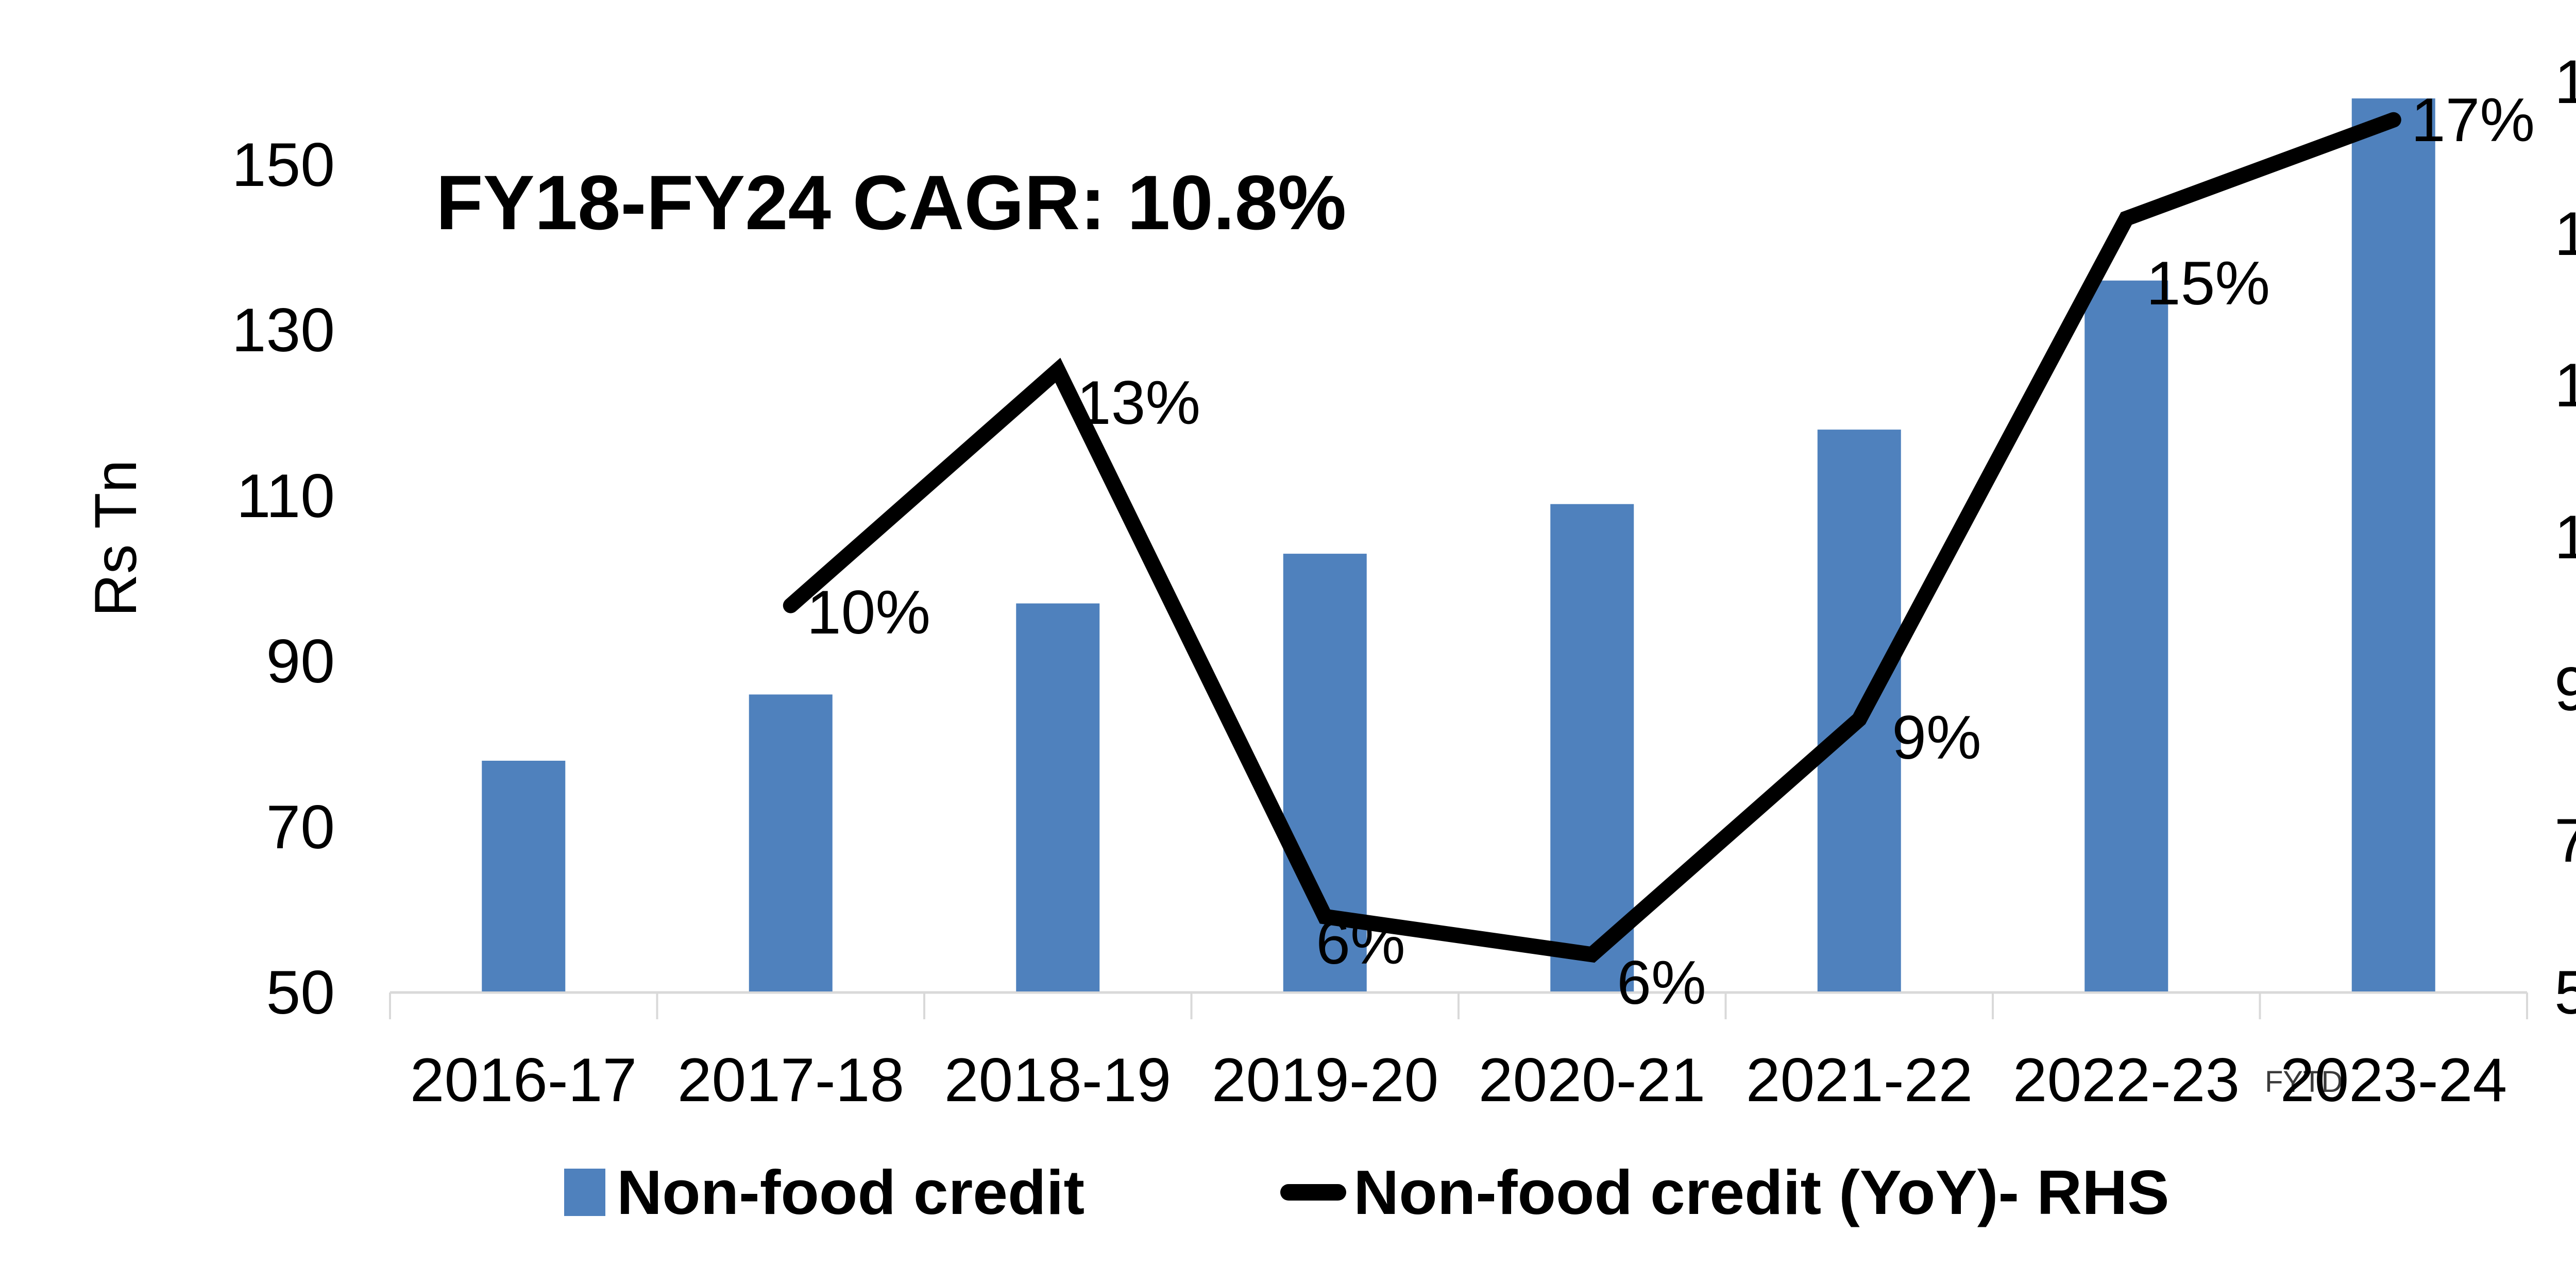 This screenshot has height=1267, width=2576. What do you see at coordinates (2565, 233) in the screenshot?
I see `right-axis-tick-label: 15%` at bounding box center [2565, 233].